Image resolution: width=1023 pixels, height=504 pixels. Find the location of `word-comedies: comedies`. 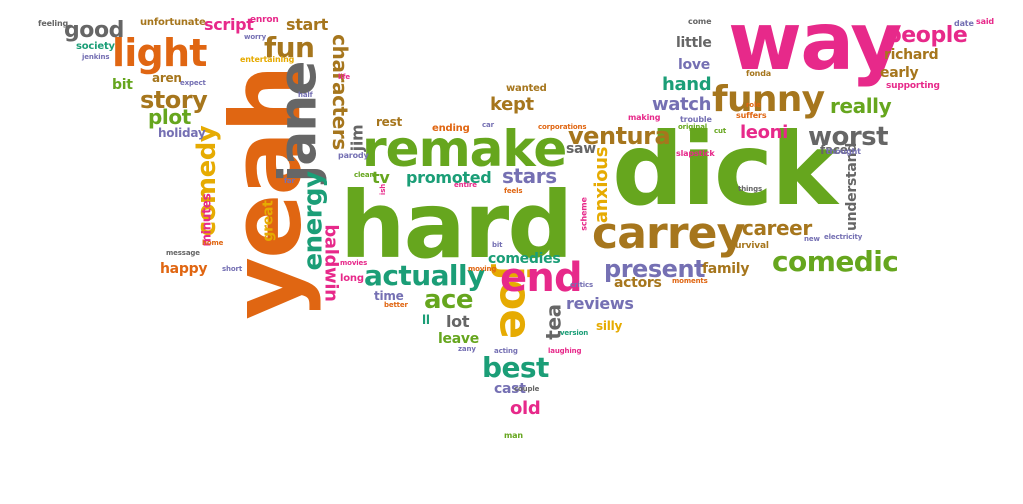

word-comedies: comedies is located at coordinates (524, 259).